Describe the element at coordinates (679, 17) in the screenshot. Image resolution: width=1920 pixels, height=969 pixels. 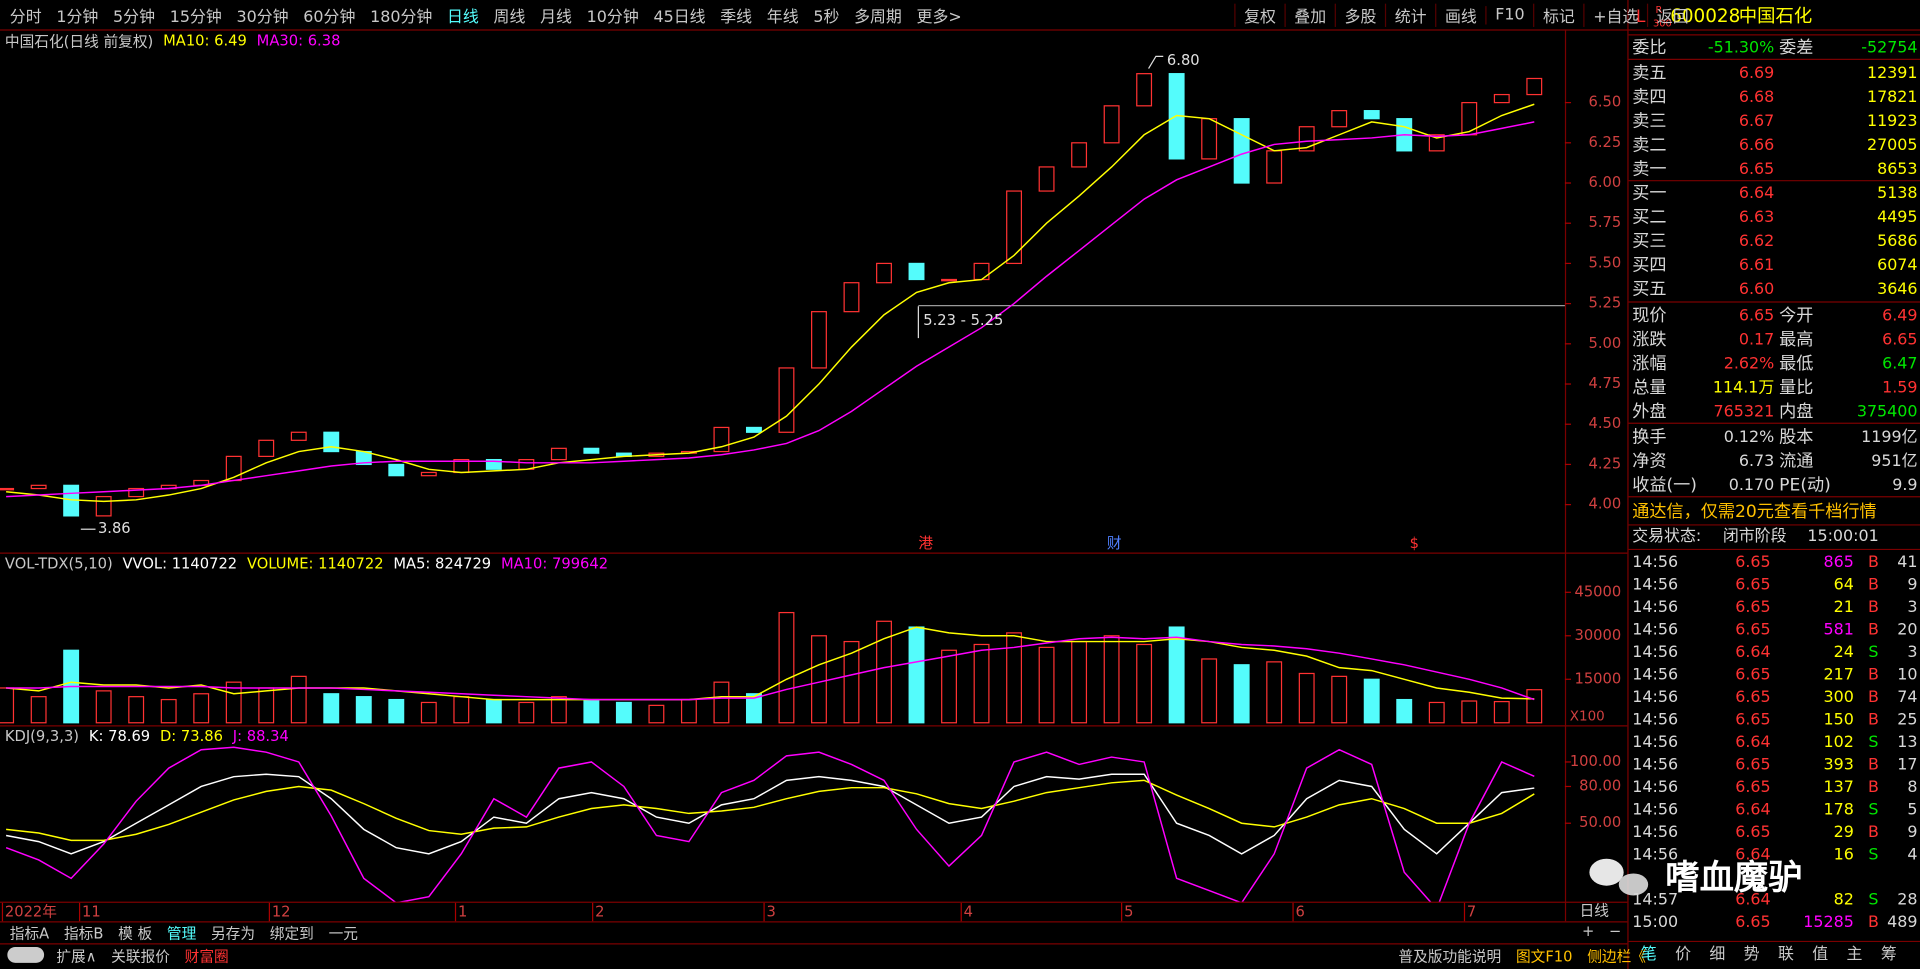
I see `toolbar-tab: 45日线` at that location.